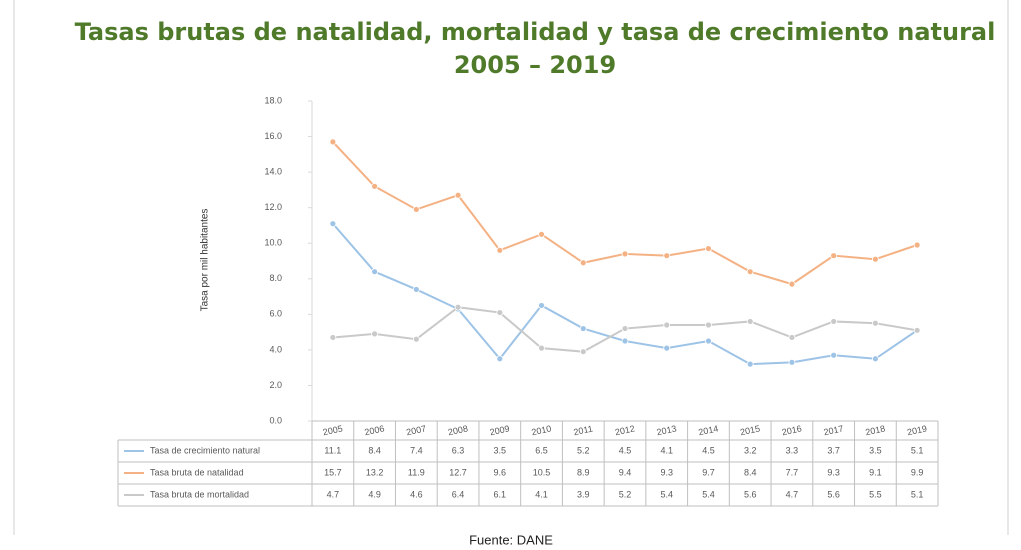 The height and width of the screenshot is (550, 1021). I want to click on x-tick-label: 2009, so click(500, 430).